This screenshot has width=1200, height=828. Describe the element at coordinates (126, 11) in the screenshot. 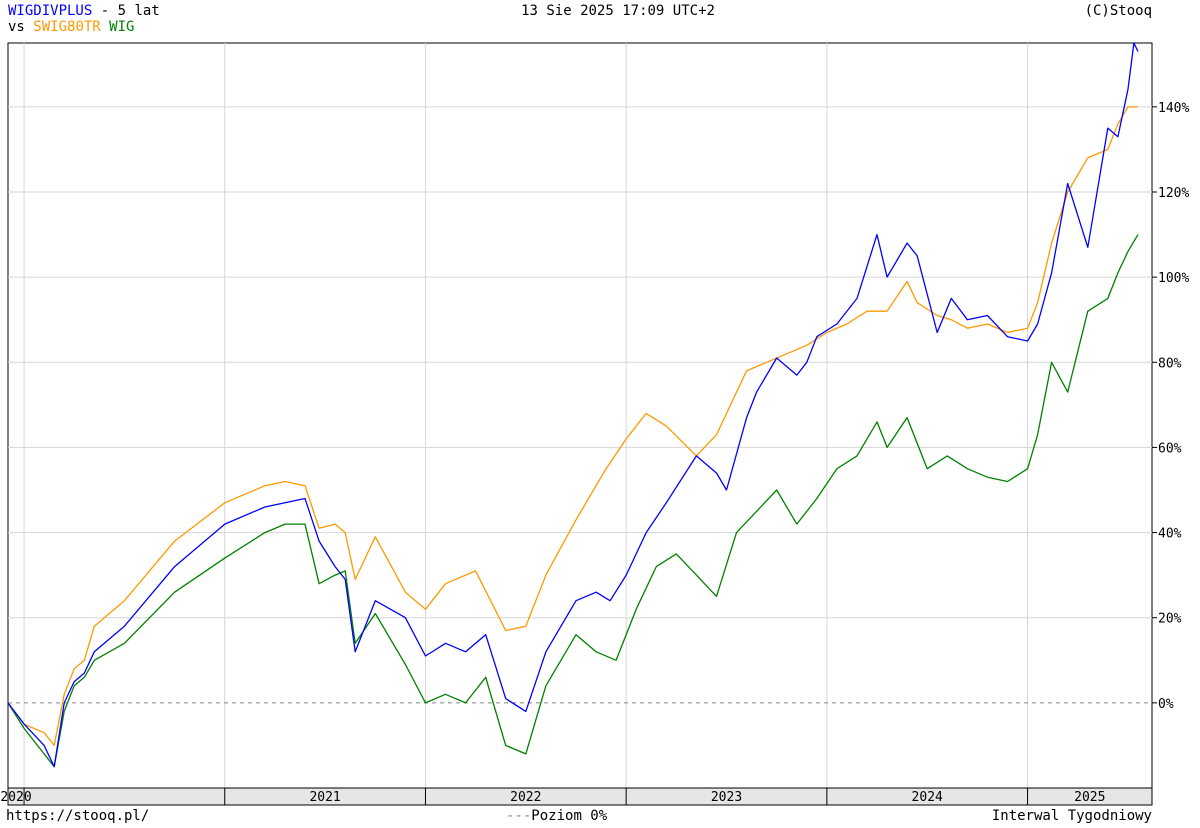

I see `period-label: - 5 lat` at that location.